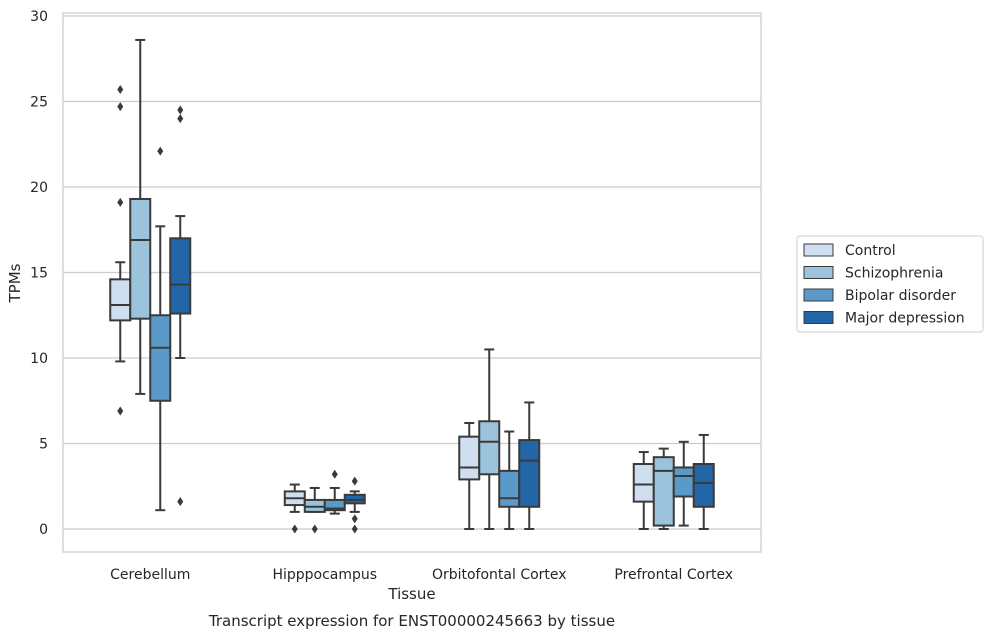  What do you see at coordinates (43, 530) in the screenshot?
I see `y-tick-label: 0` at bounding box center [43, 530].